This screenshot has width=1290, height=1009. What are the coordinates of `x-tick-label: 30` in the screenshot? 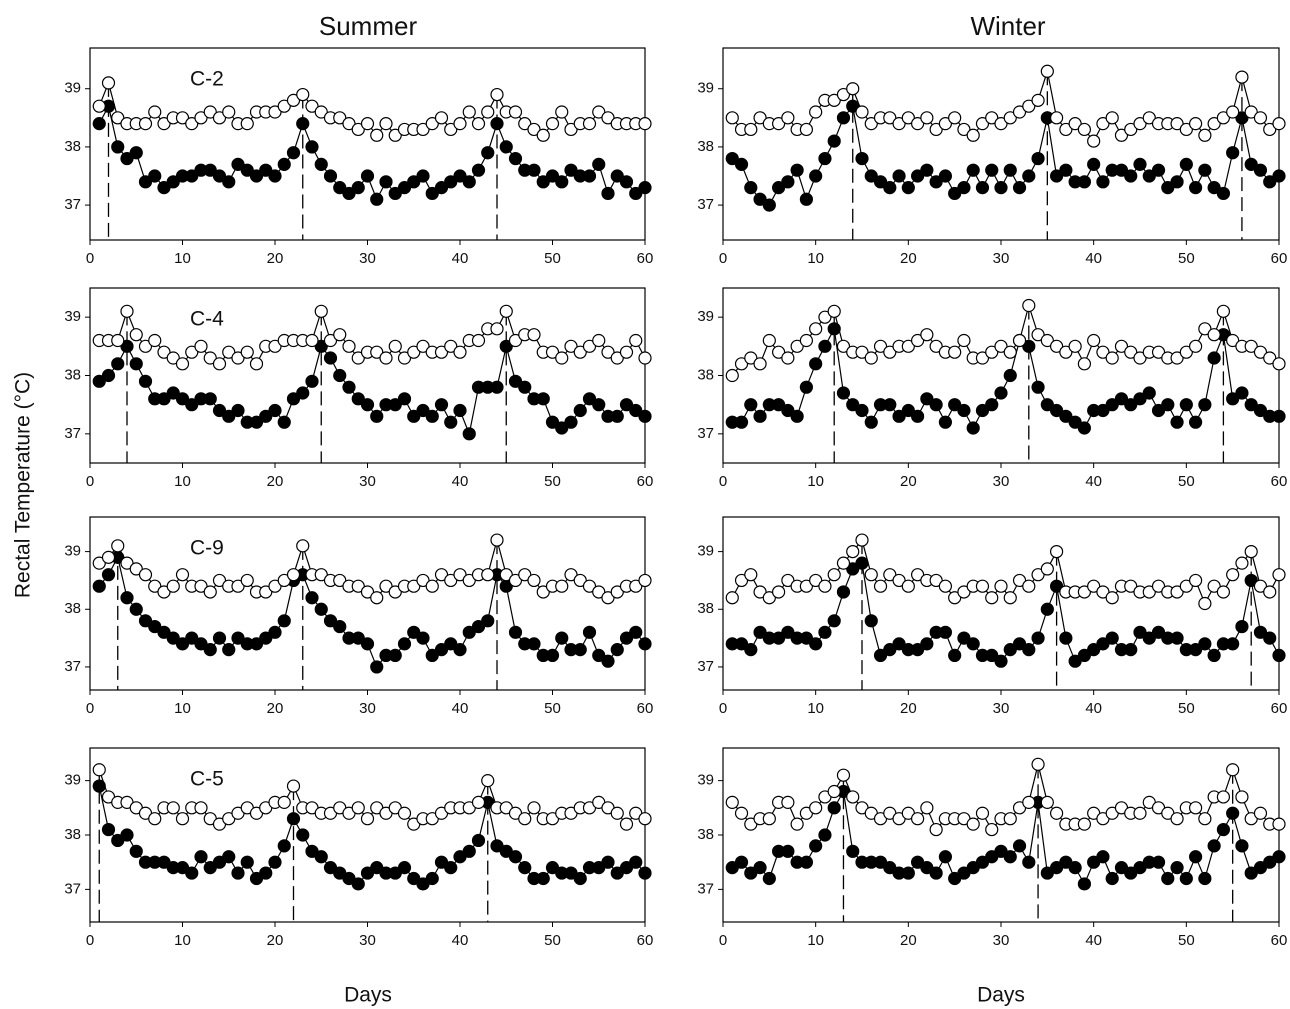 It's located at (1001, 481).